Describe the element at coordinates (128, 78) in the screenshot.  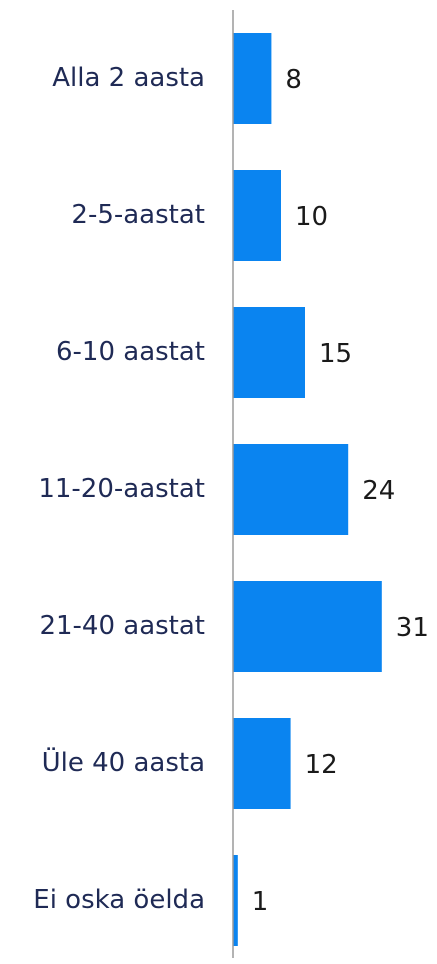
I see `category-label: Alla 2 aasta` at that location.